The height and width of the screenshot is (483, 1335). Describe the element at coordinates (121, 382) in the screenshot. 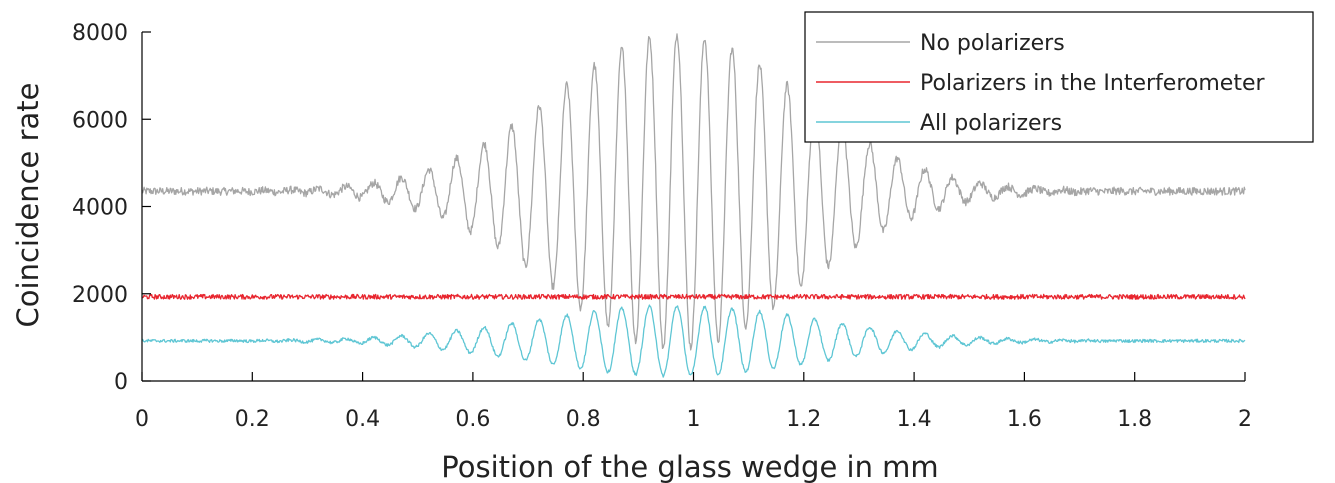

I see `y-tick-label: 0` at that location.